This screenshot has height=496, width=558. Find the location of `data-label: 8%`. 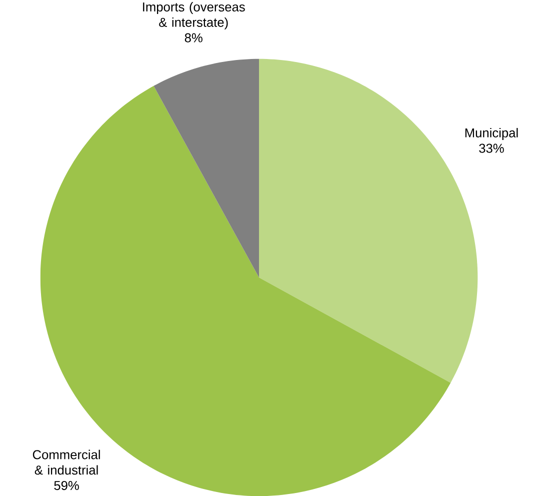

data-label: 8% is located at coordinates (193, 37).